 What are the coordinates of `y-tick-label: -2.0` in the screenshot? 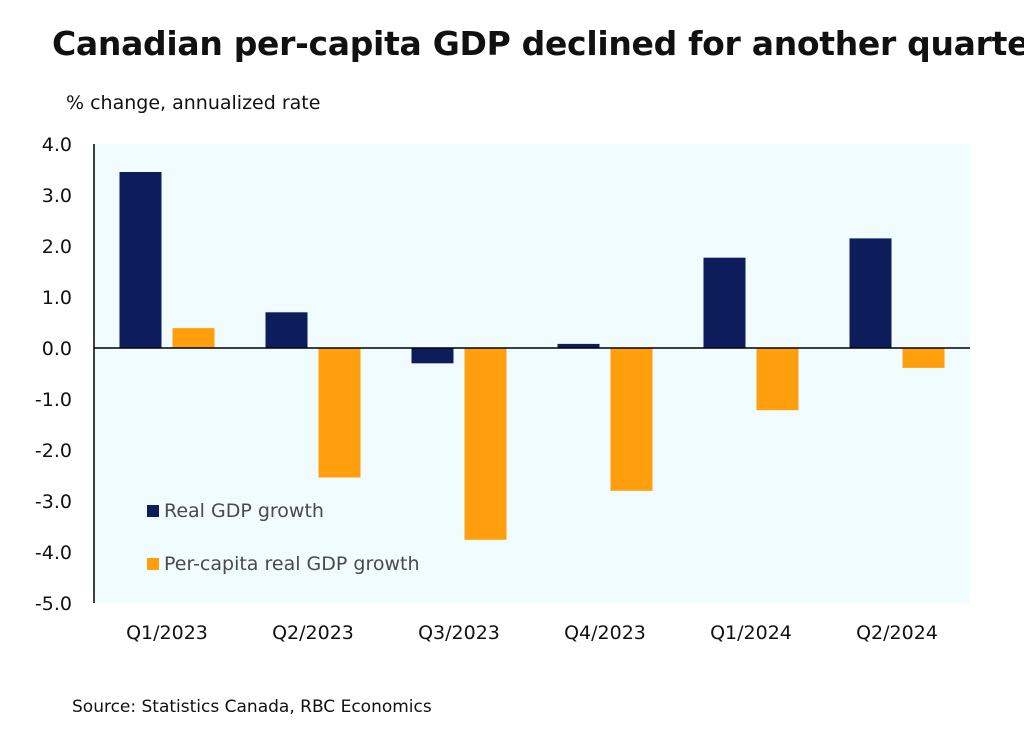 It's located at (53, 451).